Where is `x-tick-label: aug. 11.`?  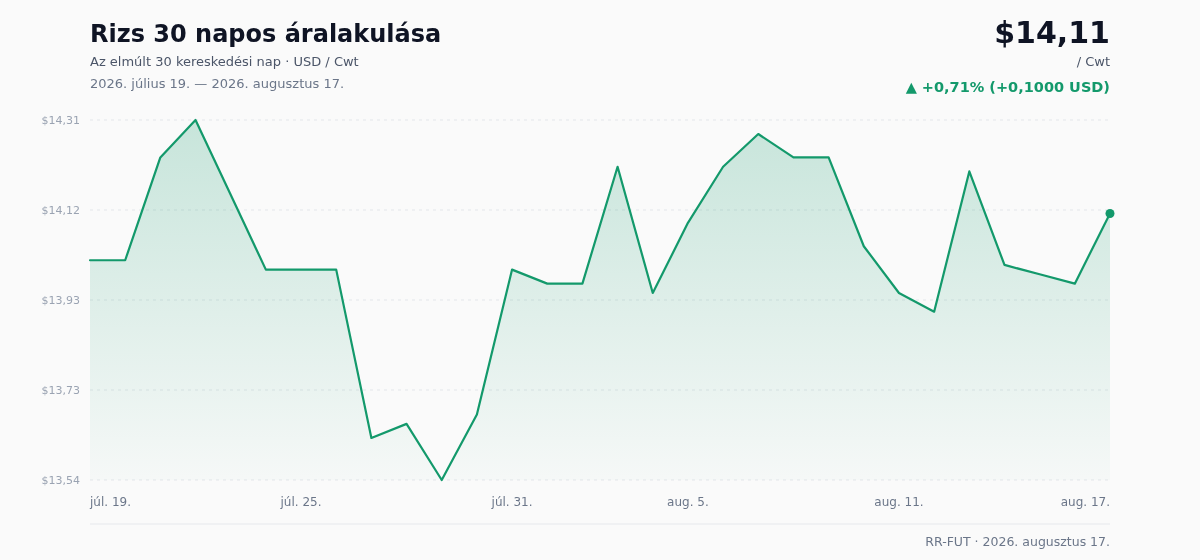
x-tick-label: aug. 11. is located at coordinates (899, 502).